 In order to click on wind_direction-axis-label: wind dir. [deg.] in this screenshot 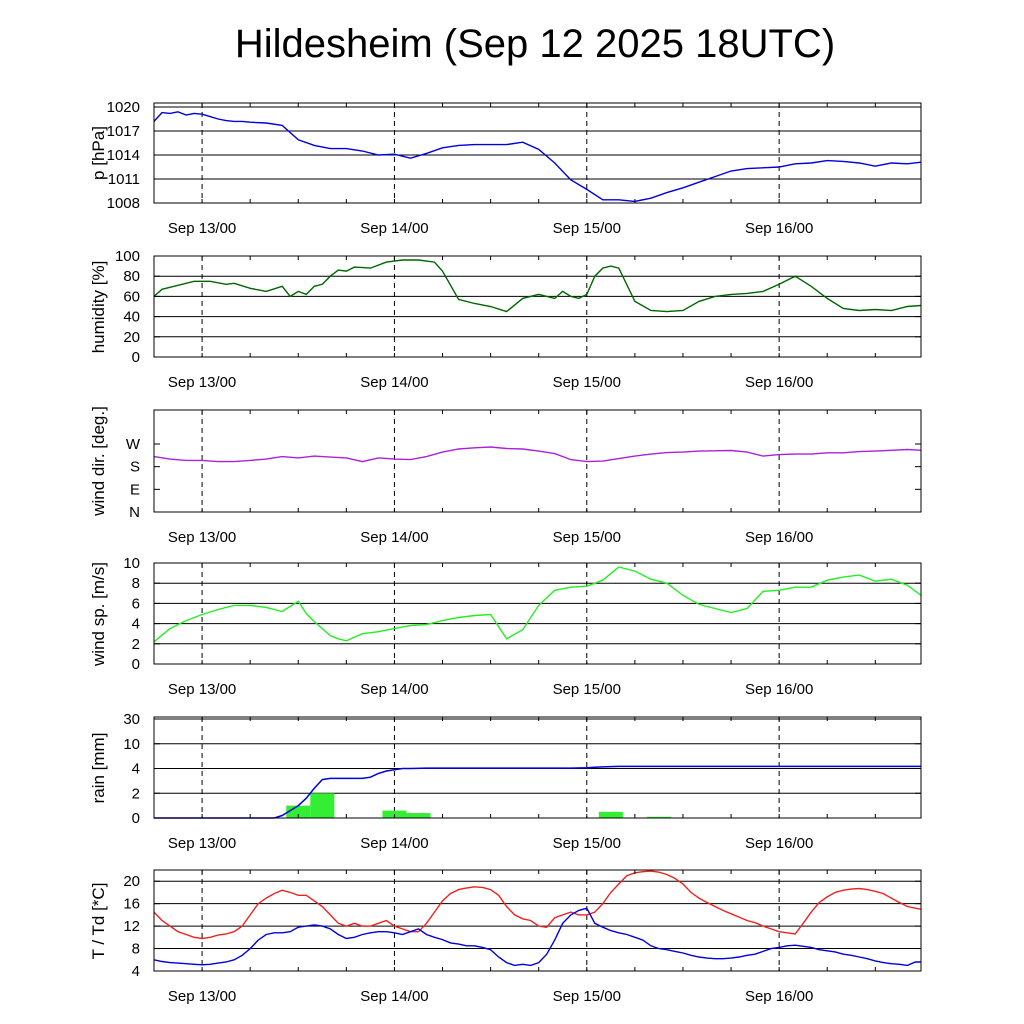, I will do `click(98, 461)`.